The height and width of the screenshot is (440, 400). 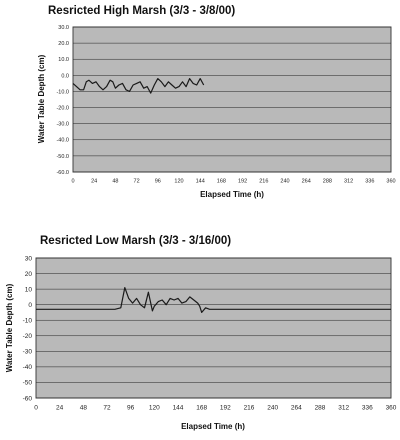 What do you see at coordinates (62, 125) in the screenshot?
I see `high-marsh-y-tick-label: -30.0` at bounding box center [62, 125].